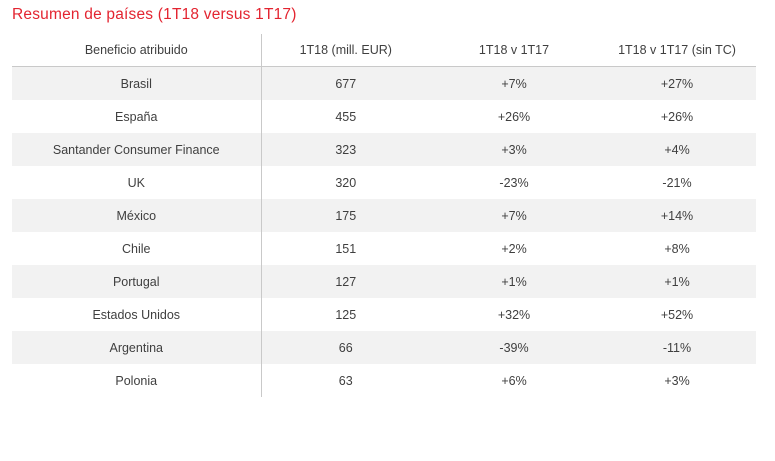 The height and width of the screenshot is (461, 775). I want to click on country-cell: Estados Unidos, so click(136, 314).